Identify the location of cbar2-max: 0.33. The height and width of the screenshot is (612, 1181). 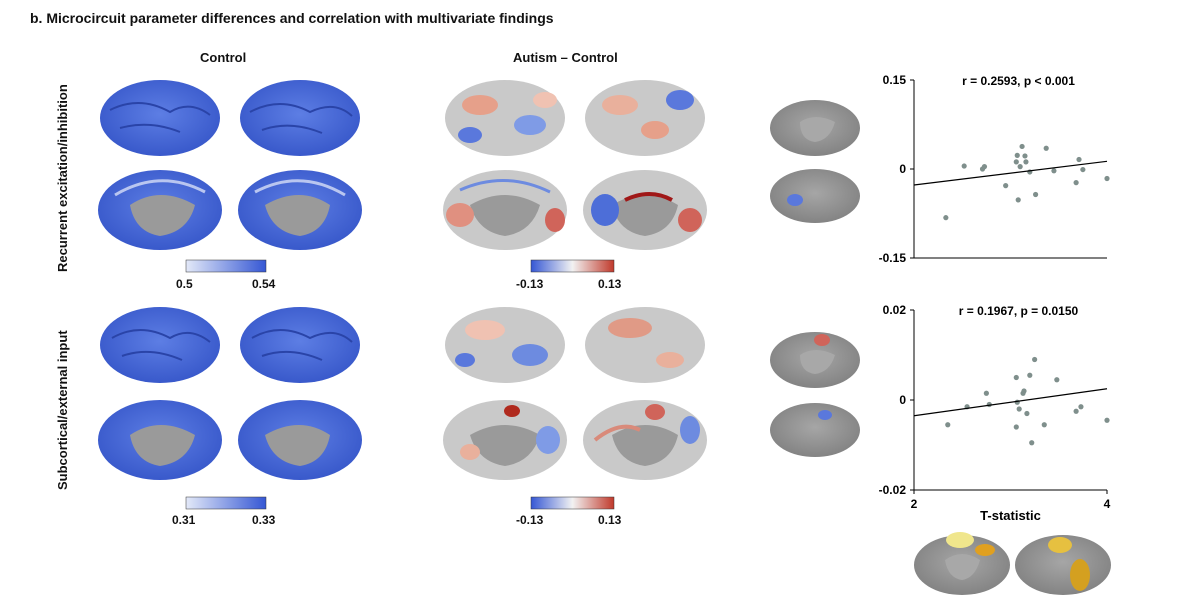
(264, 520).